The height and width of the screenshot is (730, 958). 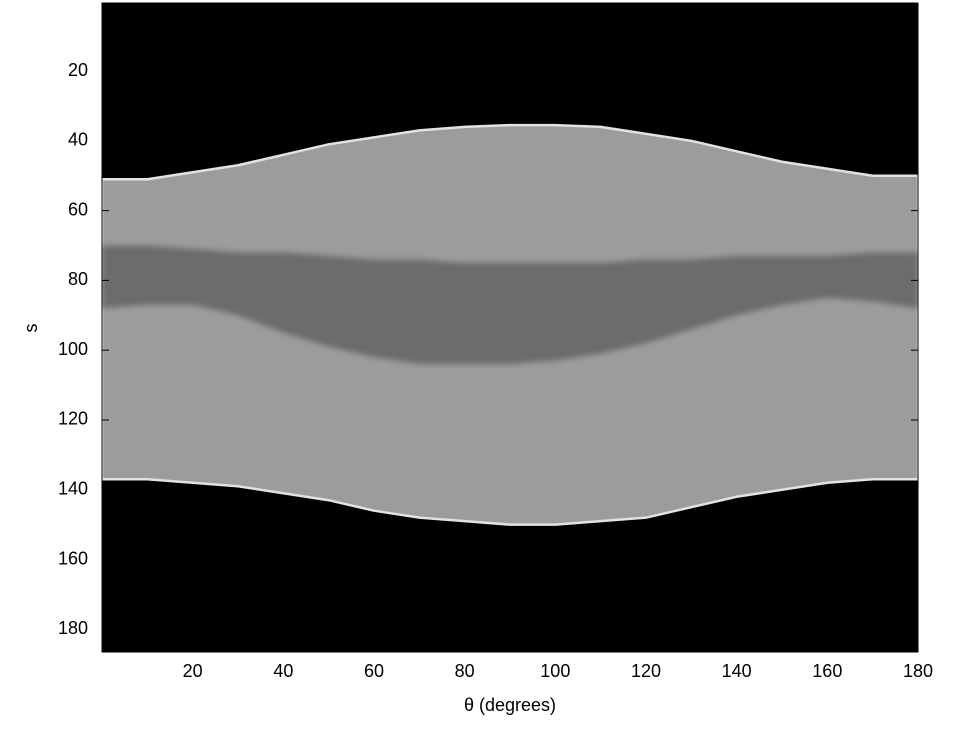 What do you see at coordinates (918, 671) in the screenshot?
I see `x-tick-label: 180` at bounding box center [918, 671].